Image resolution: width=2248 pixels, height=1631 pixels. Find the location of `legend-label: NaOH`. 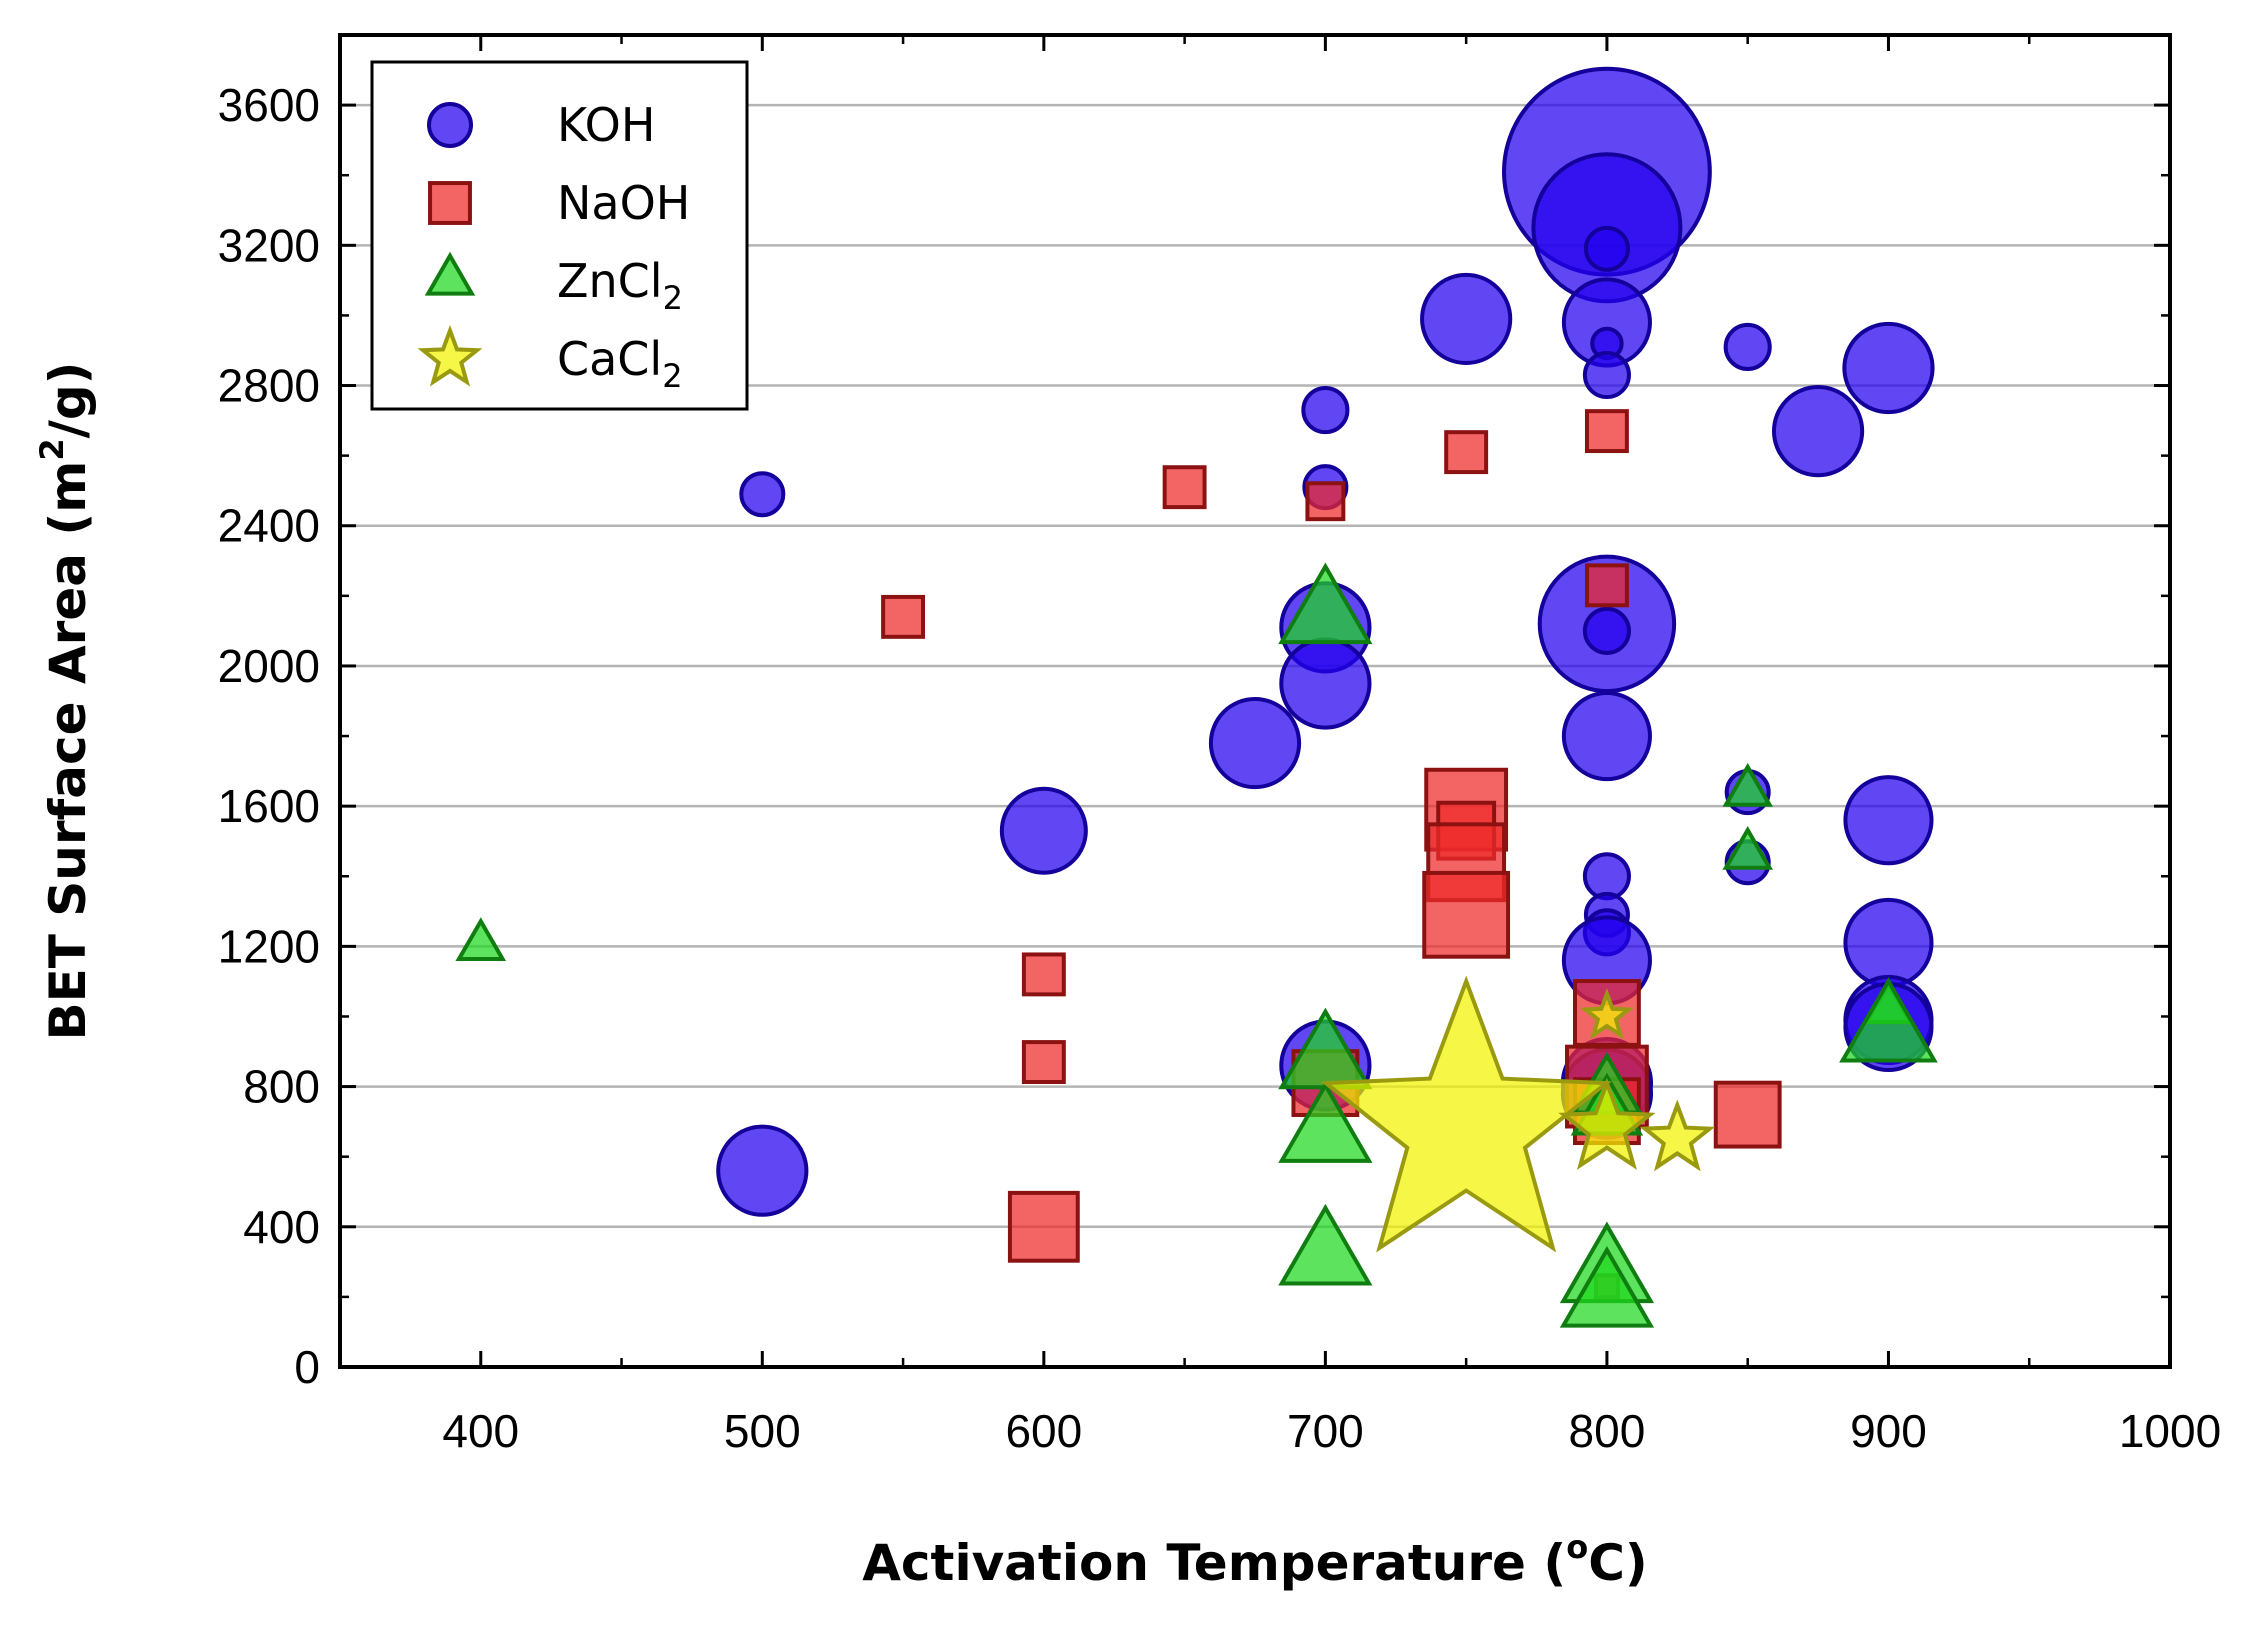

legend-label: NaOH is located at coordinates (623, 203).